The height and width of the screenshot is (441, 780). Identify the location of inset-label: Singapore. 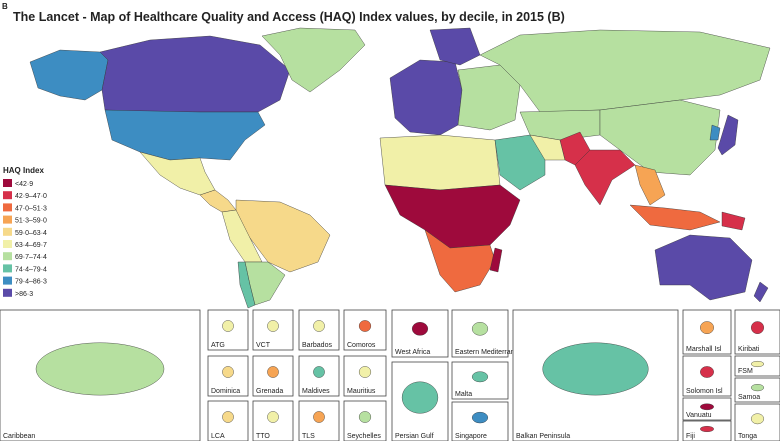
(471, 436).